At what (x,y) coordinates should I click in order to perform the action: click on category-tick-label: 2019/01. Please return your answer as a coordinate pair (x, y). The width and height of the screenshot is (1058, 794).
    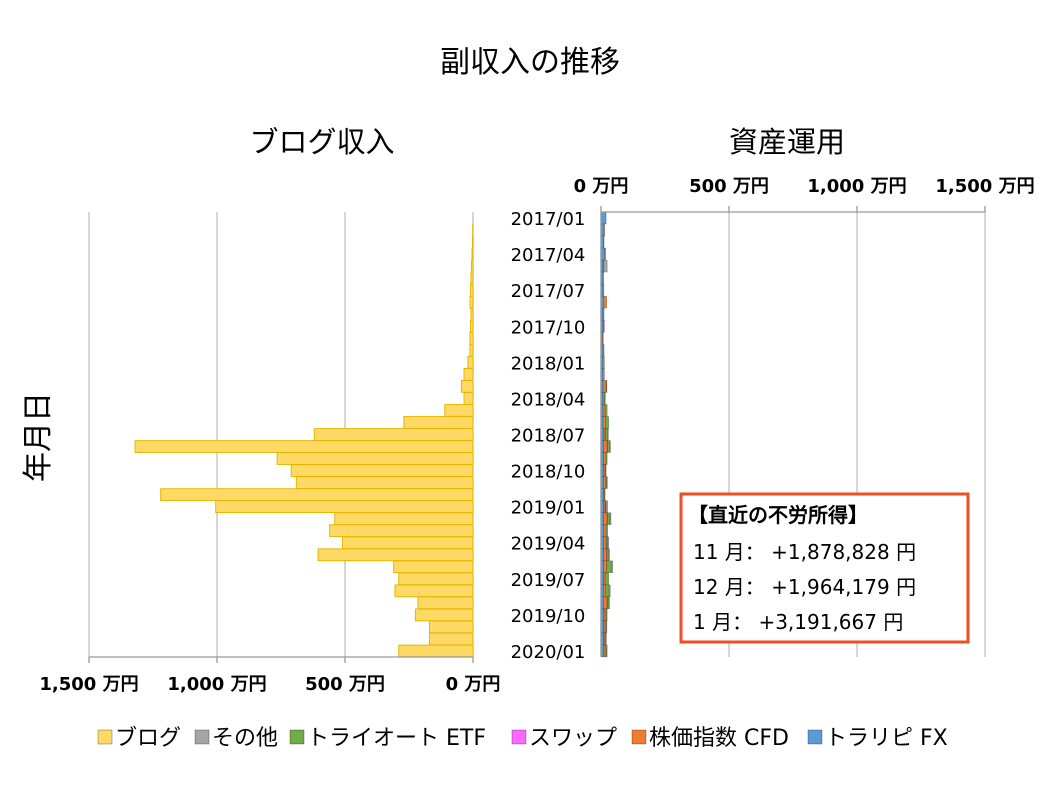
    Looking at the image, I should click on (548, 508).